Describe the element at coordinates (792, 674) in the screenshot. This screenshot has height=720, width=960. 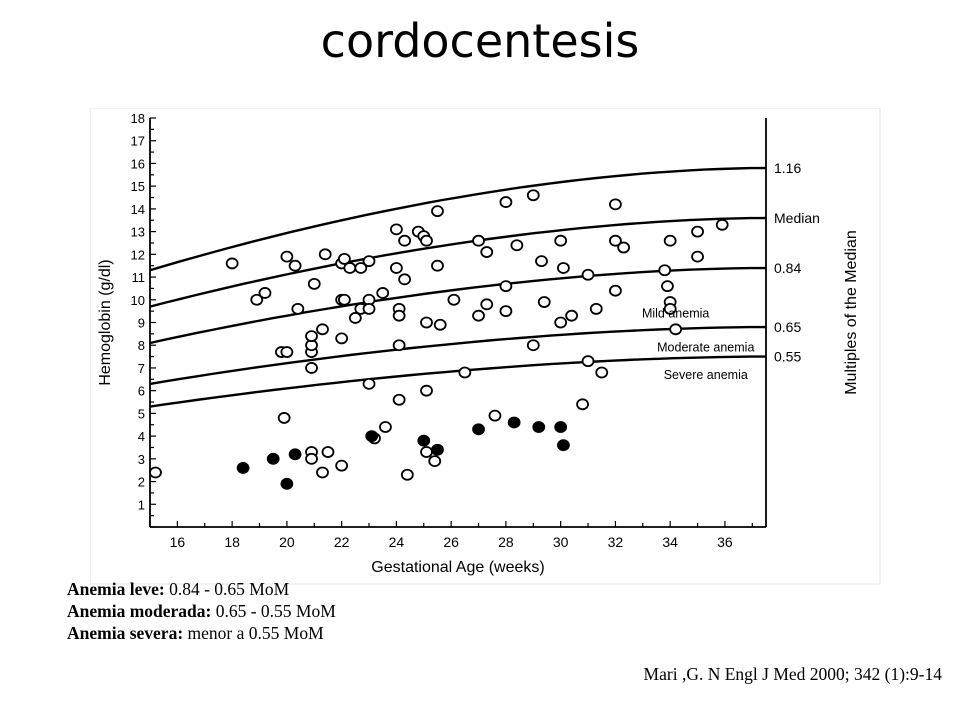
I see `citation: Mari ,G. N Engl J Med 2000; 342 (1):9-14` at that location.